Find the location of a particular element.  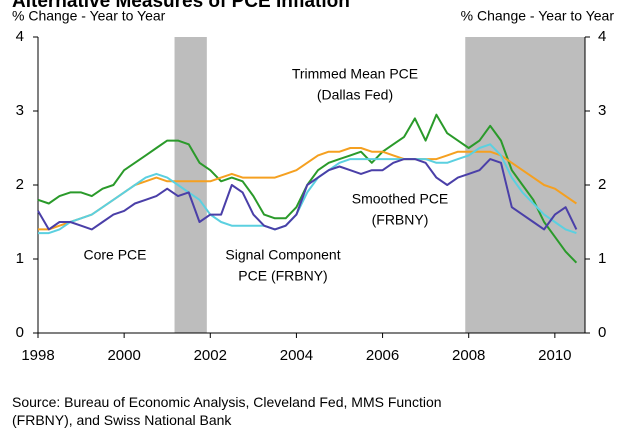

y-tick-label: 1 is located at coordinates (20, 258).